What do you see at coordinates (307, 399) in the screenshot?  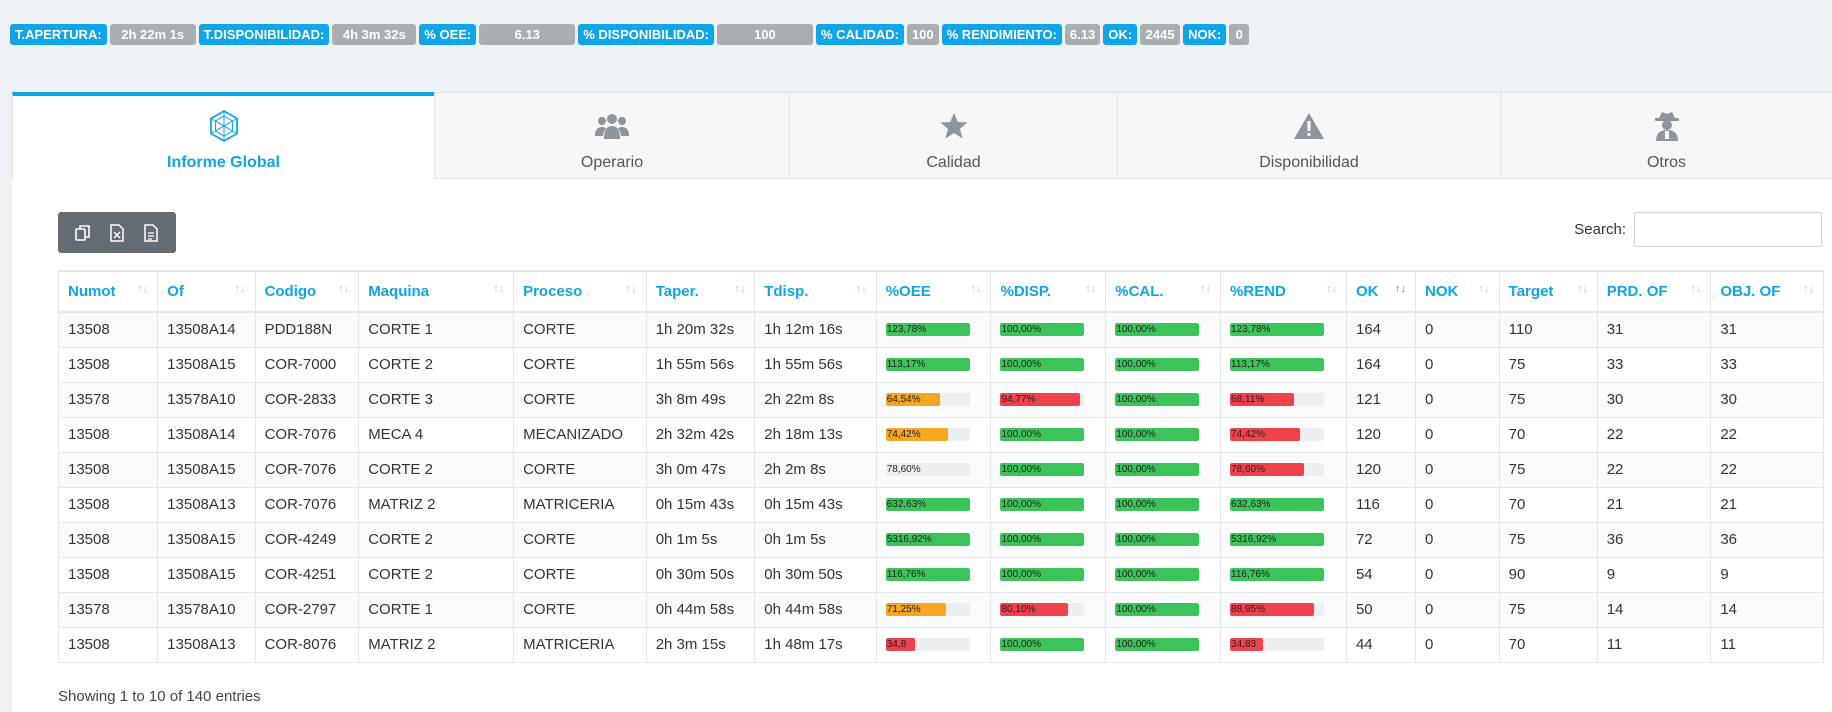 I see `cell-codigo: COR-2833` at bounding box center [307, 399].